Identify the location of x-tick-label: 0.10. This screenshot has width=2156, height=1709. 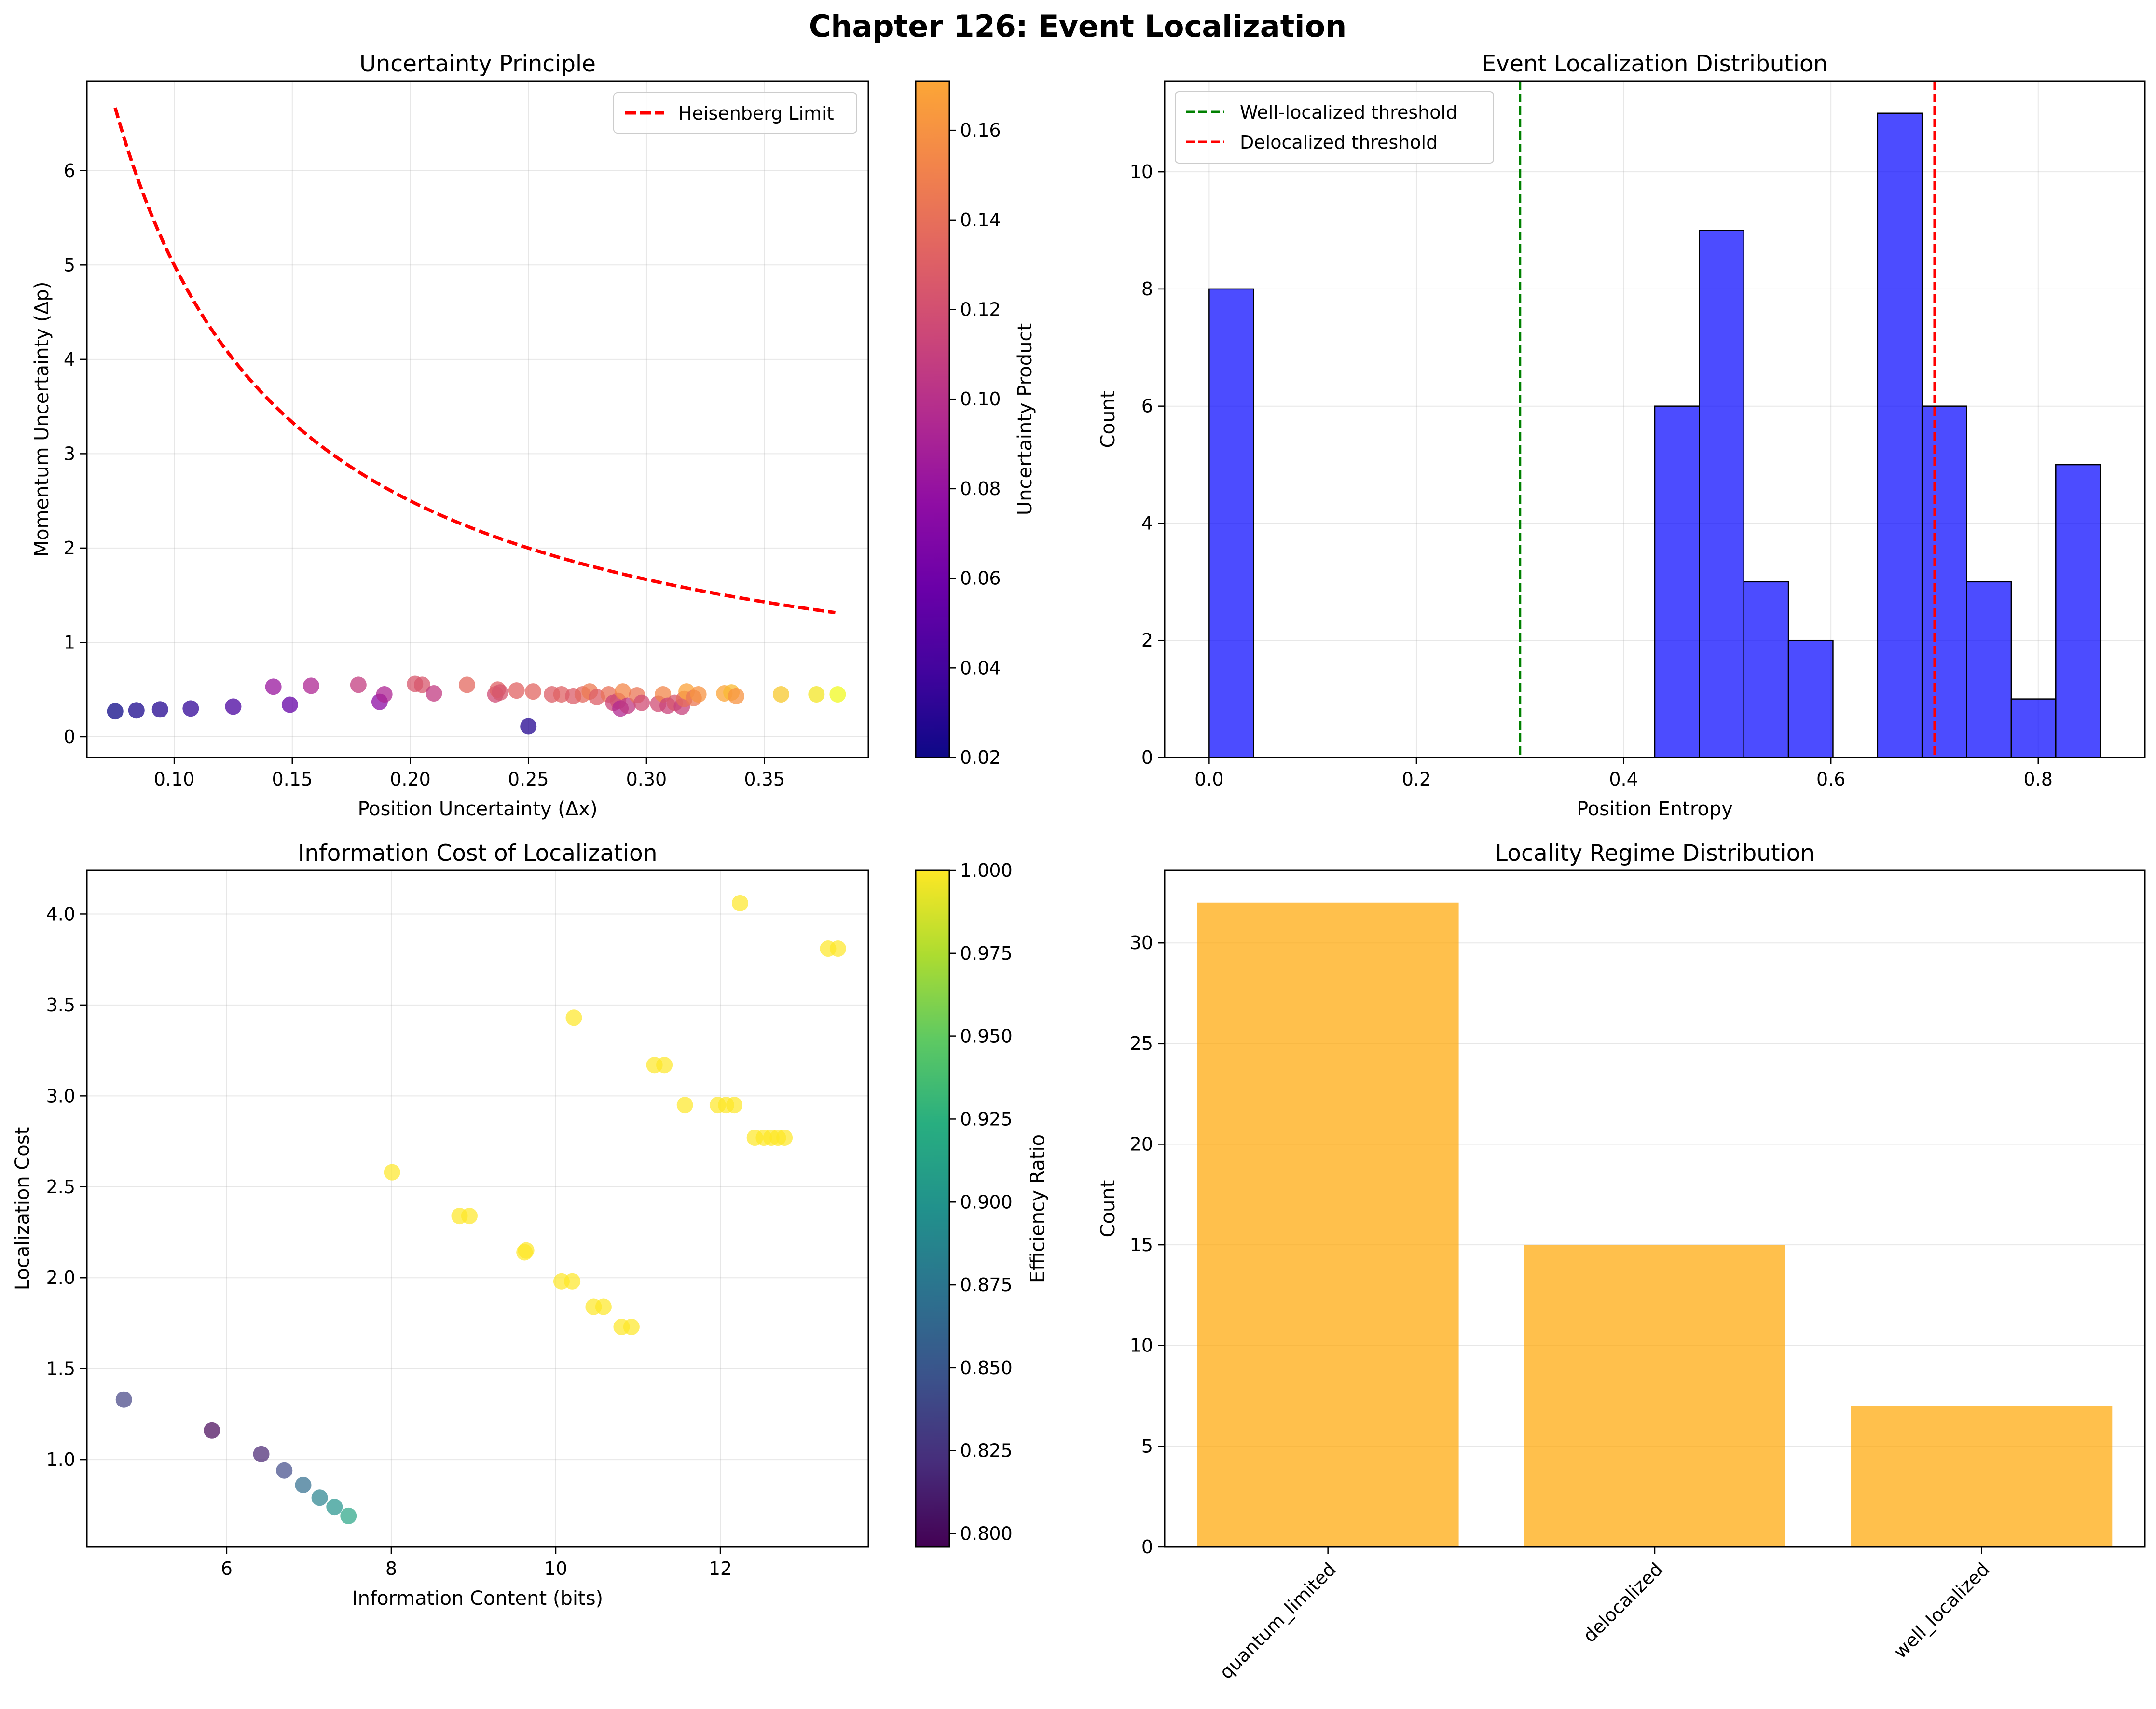
(174, 779).